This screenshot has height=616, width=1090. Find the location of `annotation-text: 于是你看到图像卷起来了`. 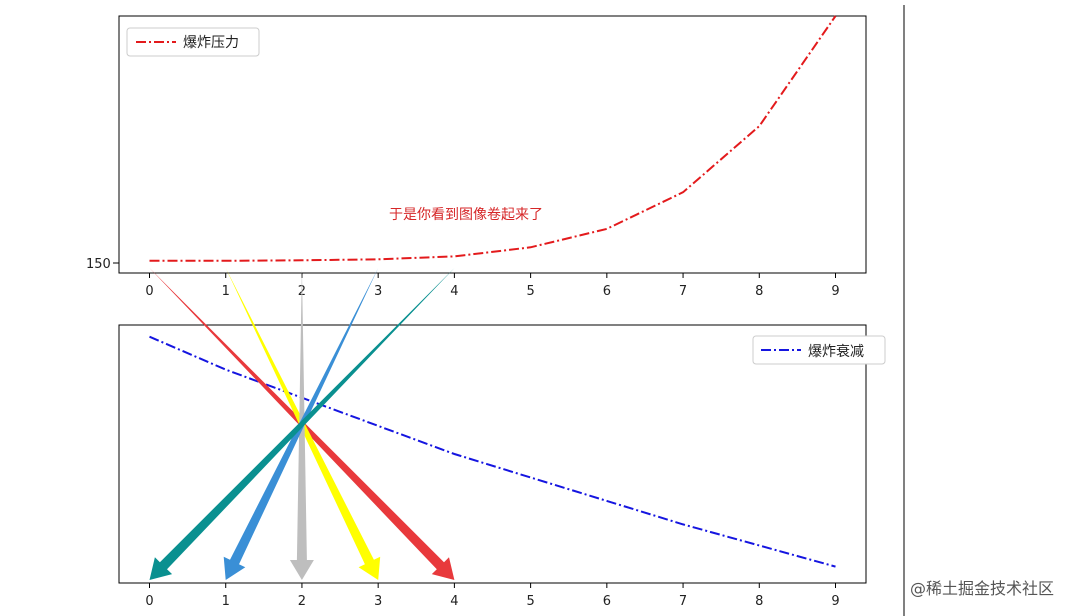

annotation-text: 于是你看到图像卷起来了 is located at coordinates (466, 215).